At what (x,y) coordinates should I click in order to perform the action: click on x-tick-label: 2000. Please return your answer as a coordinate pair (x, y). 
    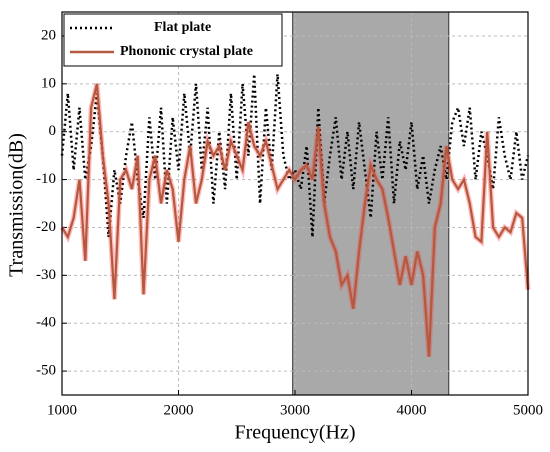
    Looking at the image, I should click on (179, 410).